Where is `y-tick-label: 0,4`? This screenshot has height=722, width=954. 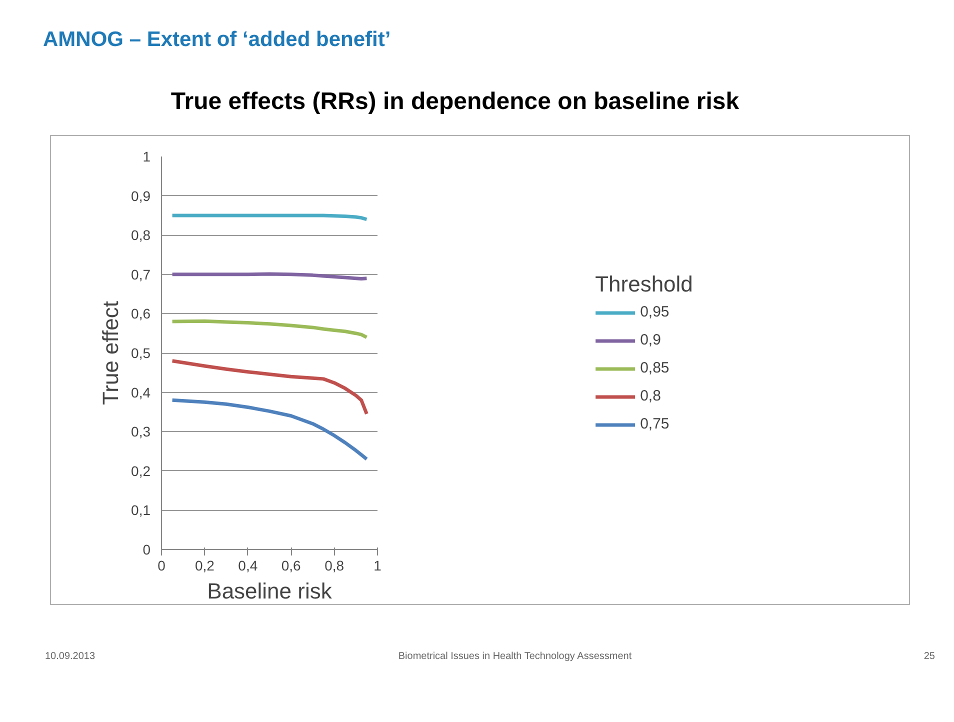 y-tick-label: 0,4 is located at coordinates (141, 392).